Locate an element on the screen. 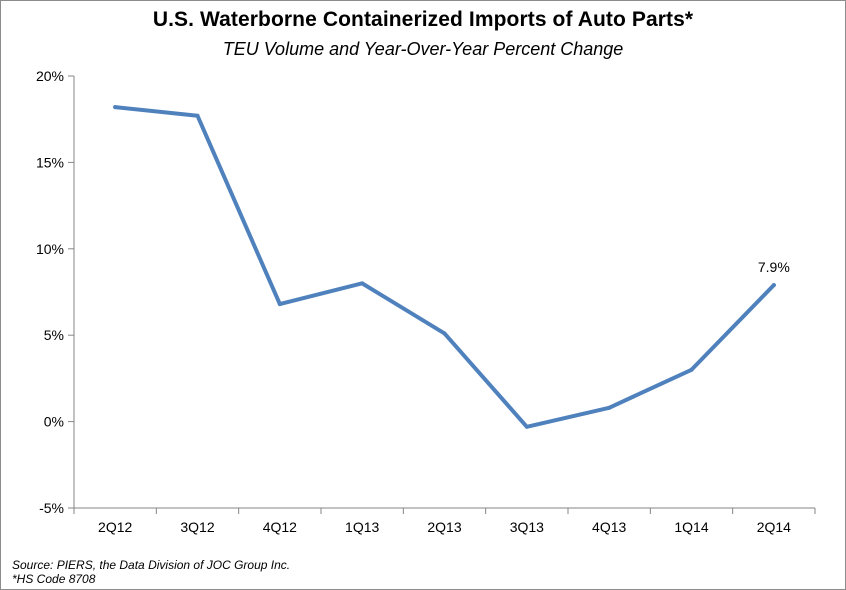 Image resolution: width=846 pixels, height=590 pixels. x-tick-label: 4Q12 is located at coordinates (280, 527).